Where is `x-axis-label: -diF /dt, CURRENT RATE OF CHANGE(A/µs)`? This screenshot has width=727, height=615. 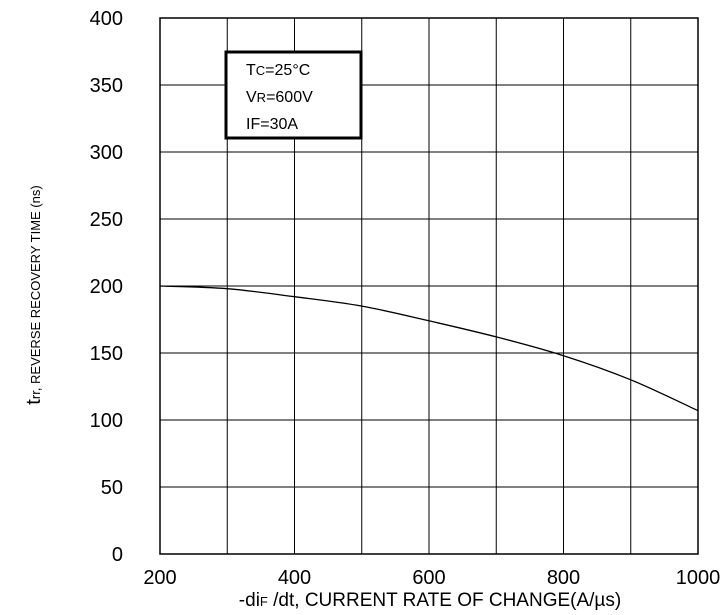 x-axis-label: -diF /dt, CURRENT RATE OF CHANGE(A/µs) is located at coordinates (430, 600).